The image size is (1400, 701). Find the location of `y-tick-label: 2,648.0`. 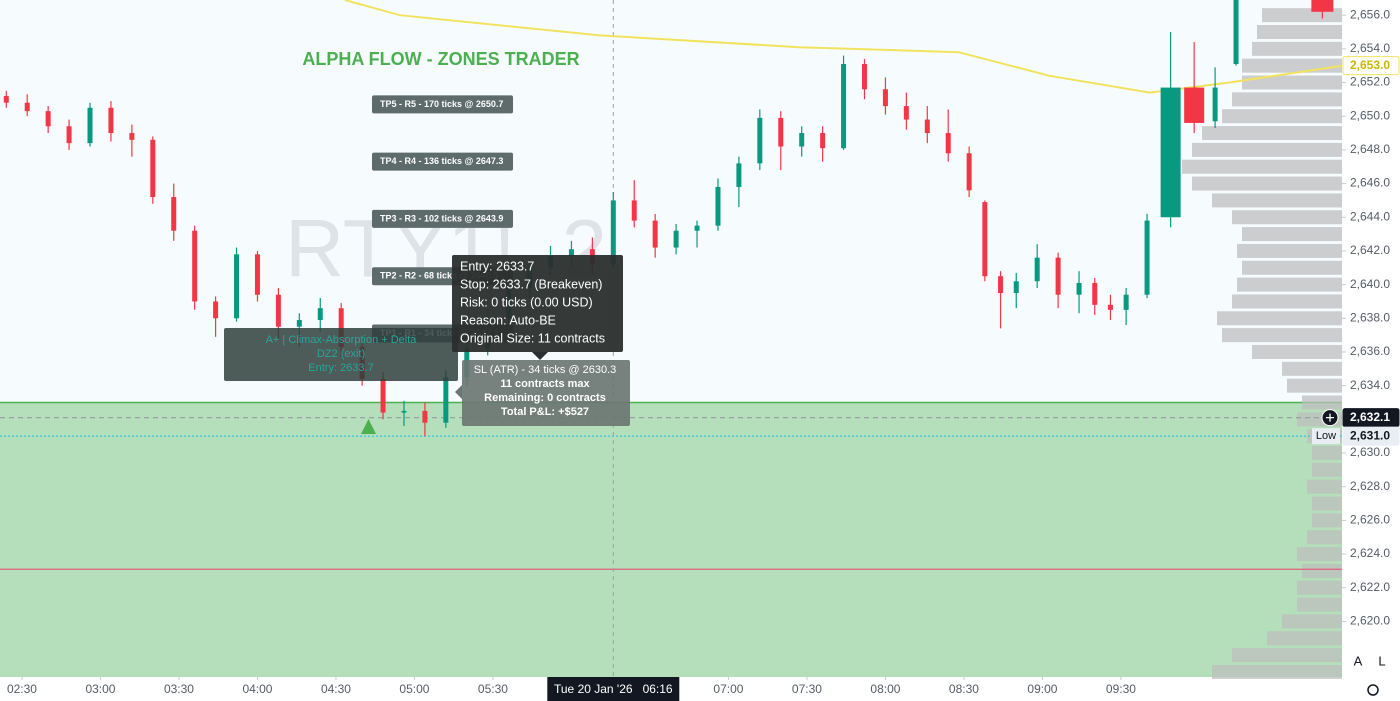

y-tick-label: 2,648.0 is located at coordinates (1370, 149).